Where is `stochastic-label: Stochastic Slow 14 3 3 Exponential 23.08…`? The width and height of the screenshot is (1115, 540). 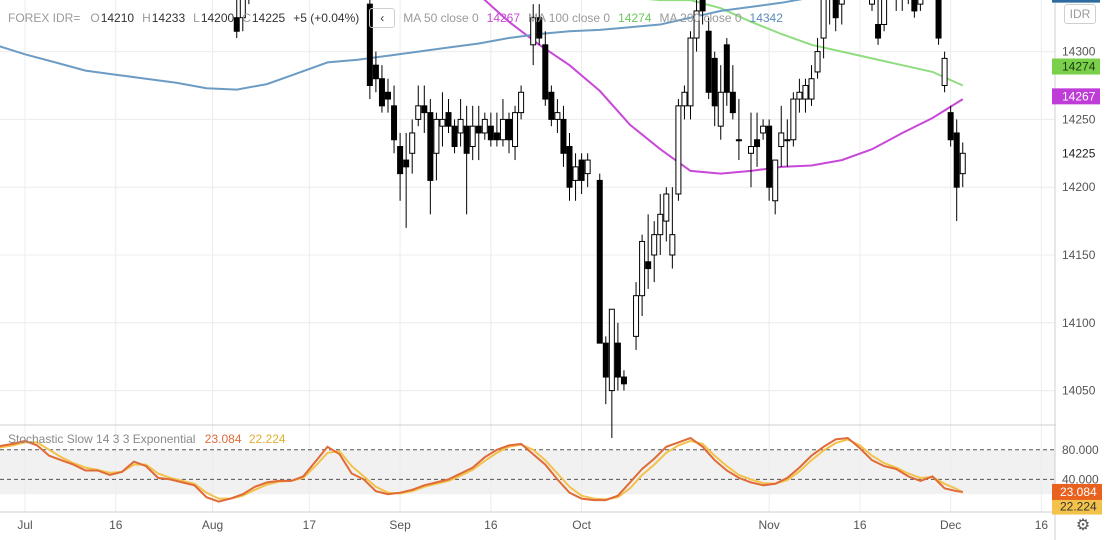
stochastic-label: Stochastic Slow 14 3 3 Exponential 23.08… is located at coordinates (147, 439).